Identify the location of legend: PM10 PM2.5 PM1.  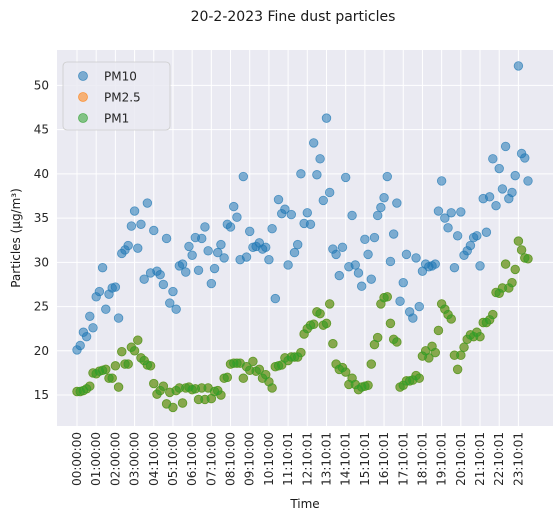
(116, 96).